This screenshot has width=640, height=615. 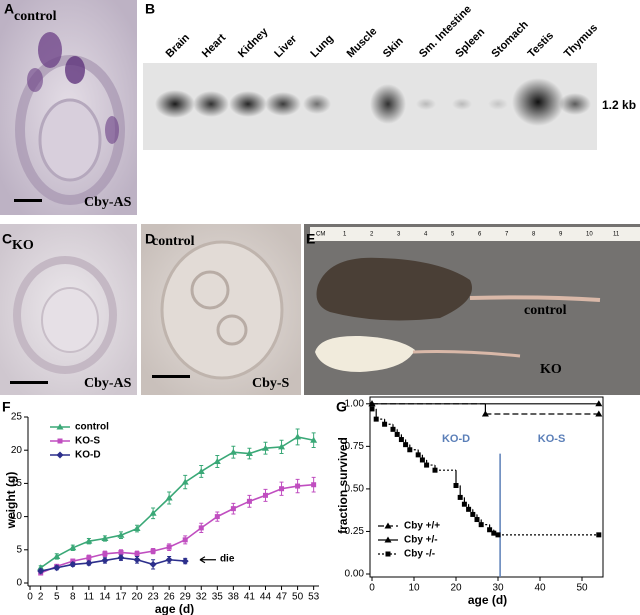 I want to click on lane-label: Liver, so click(x=286, y=47).